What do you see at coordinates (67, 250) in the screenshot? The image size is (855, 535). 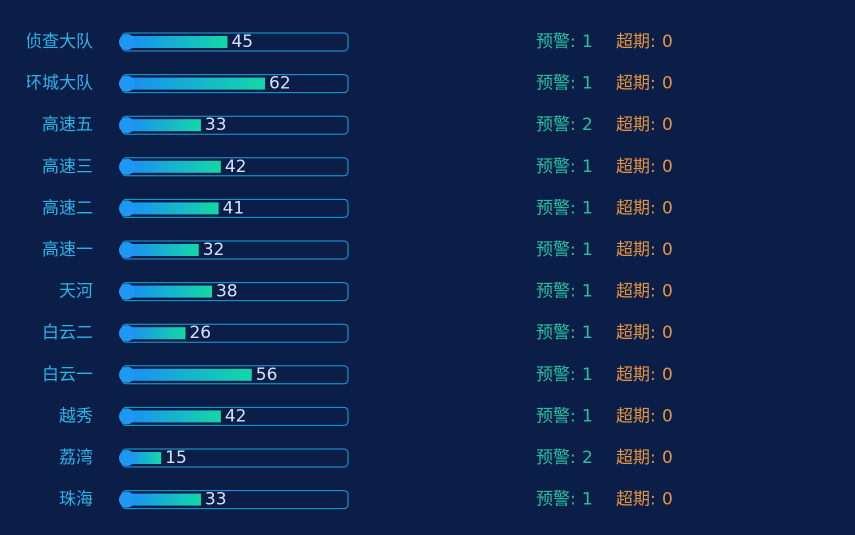 I see `category-label: 高速一` at bounding box center [67, 250].